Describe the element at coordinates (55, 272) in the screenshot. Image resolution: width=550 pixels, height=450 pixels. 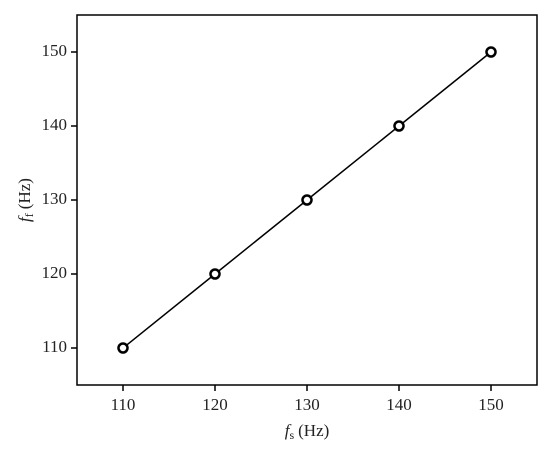
I see `y-tick-label: 120` at that location.